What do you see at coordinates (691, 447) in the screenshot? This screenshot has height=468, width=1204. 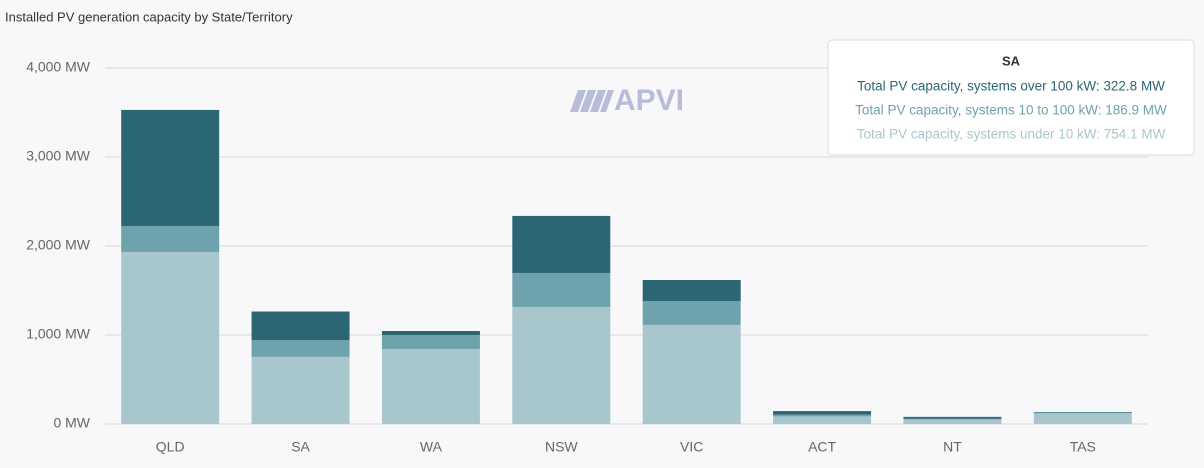 I see `x-tick-label: VIC` at bounding box center [691, 447].